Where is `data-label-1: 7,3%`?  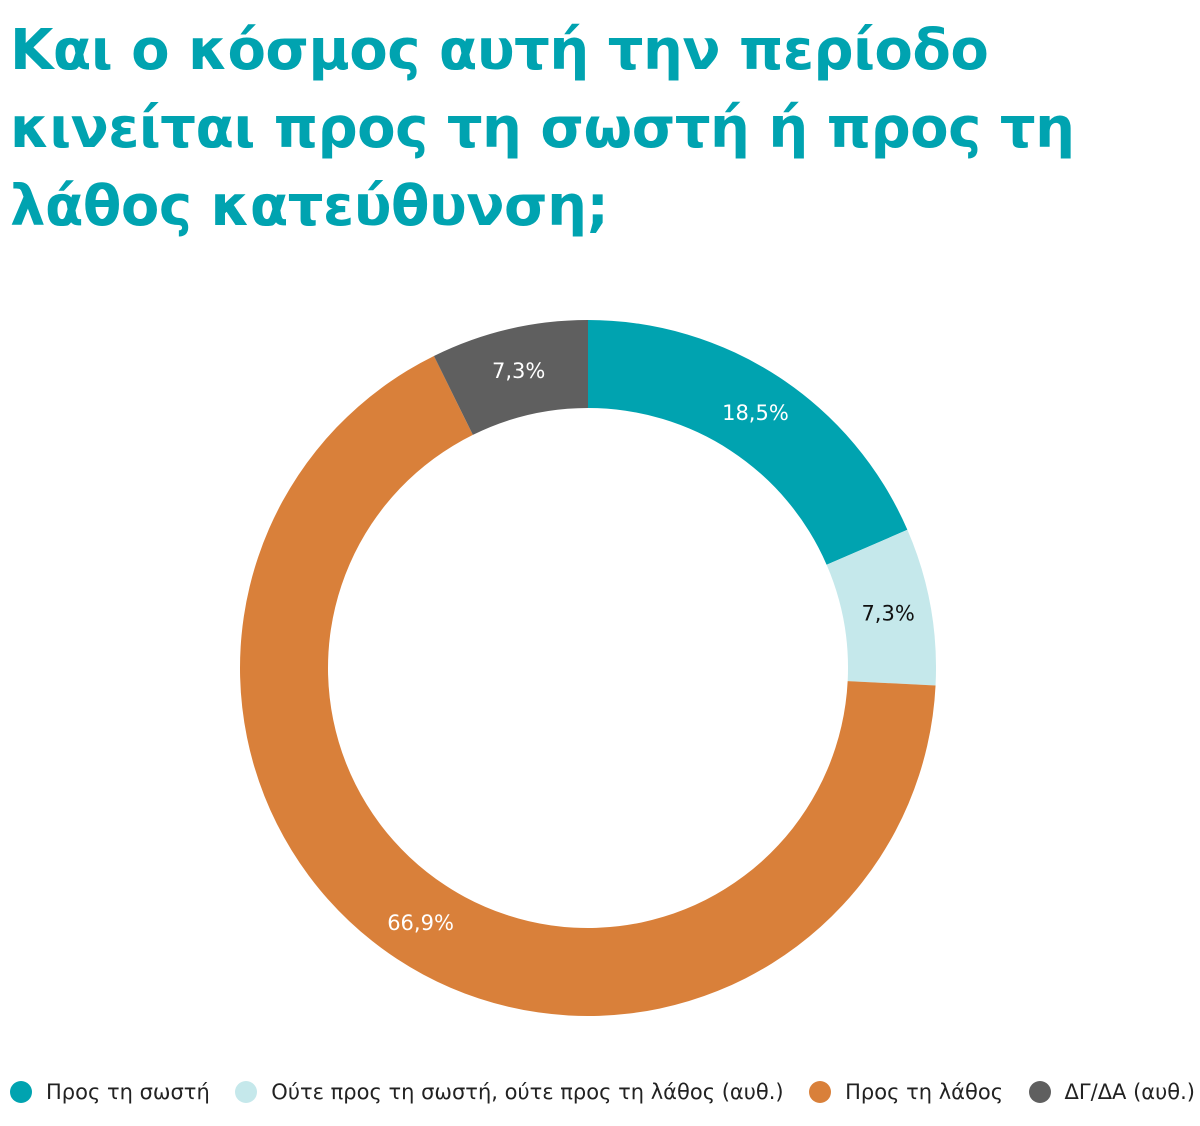
data-label-1: 7,3% is located at coordinates (887, 614).